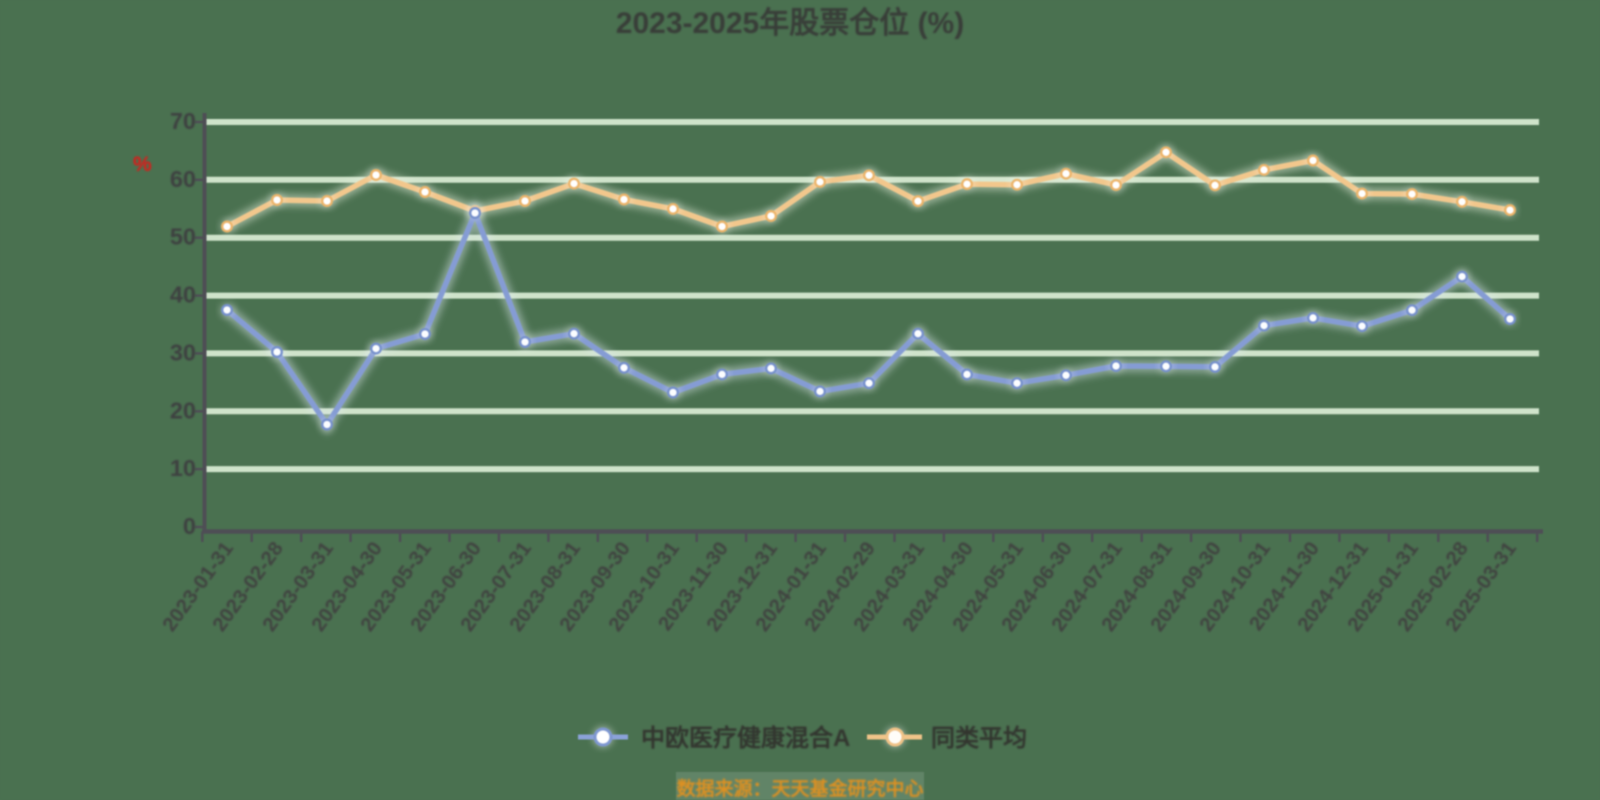 The width and height of the screenshot is (1600, 800). What do you see at coordinates (183, 237) in the screenshot?
I see `svg-text: 50` at bounding box center [183, 237].